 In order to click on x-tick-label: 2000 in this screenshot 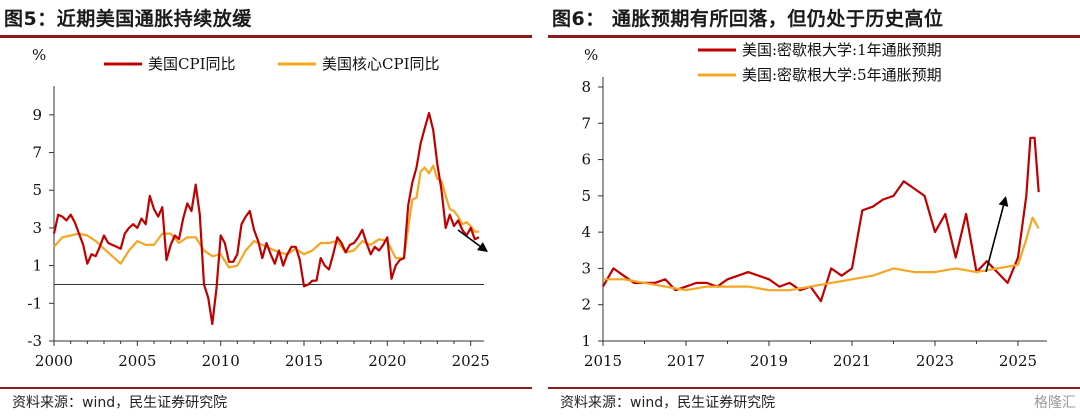, I will do `click(54, 361)`.